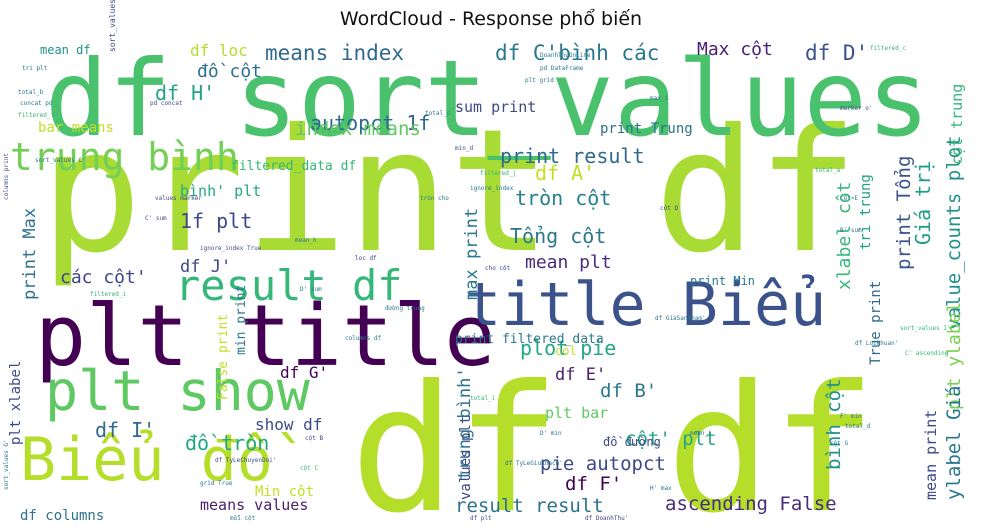 This screenshot has height=527, width=982. Describe the element at coordinates (603, 464) in the screenshot. I see `wordcloud-word: pie autopct` at that location.